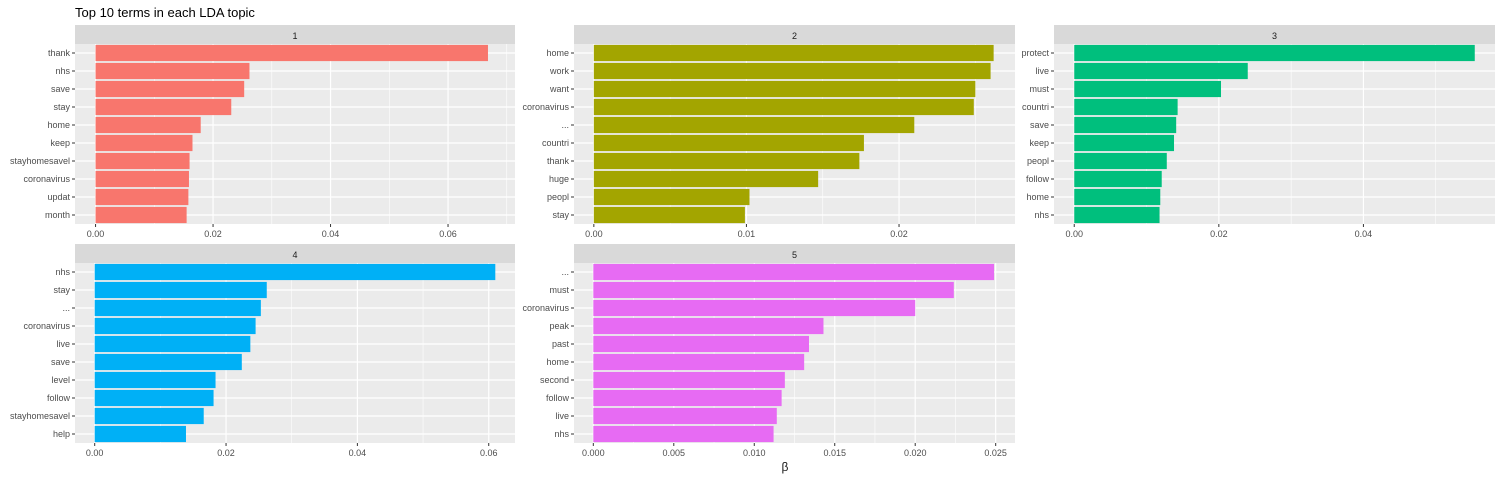 The image size is (1500, 480). What do you see at coordinates (149, 416) in the screenshot?
I see `bar-stayhomesavel` at bounding box center [149, 416].